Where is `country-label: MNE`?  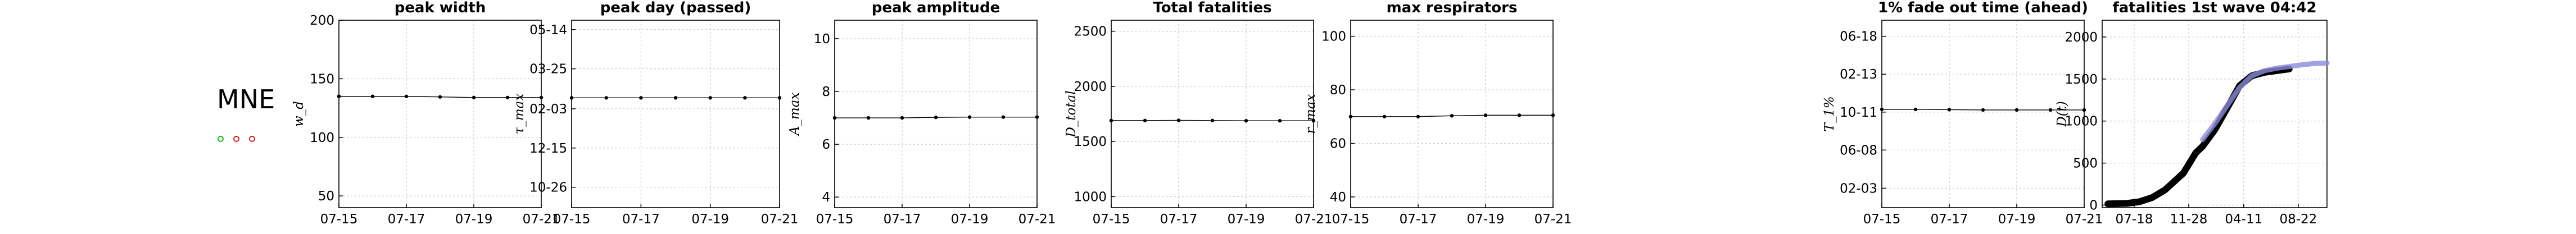
country-label: MNE is located at coordinates (246, 99).